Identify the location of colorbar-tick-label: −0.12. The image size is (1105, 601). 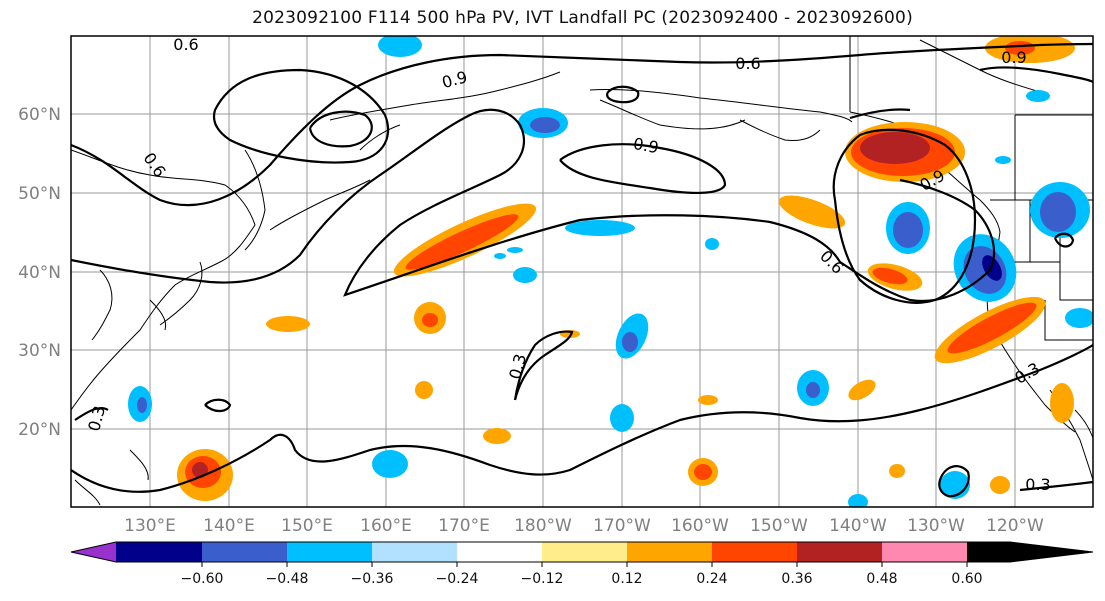
(542, 579).